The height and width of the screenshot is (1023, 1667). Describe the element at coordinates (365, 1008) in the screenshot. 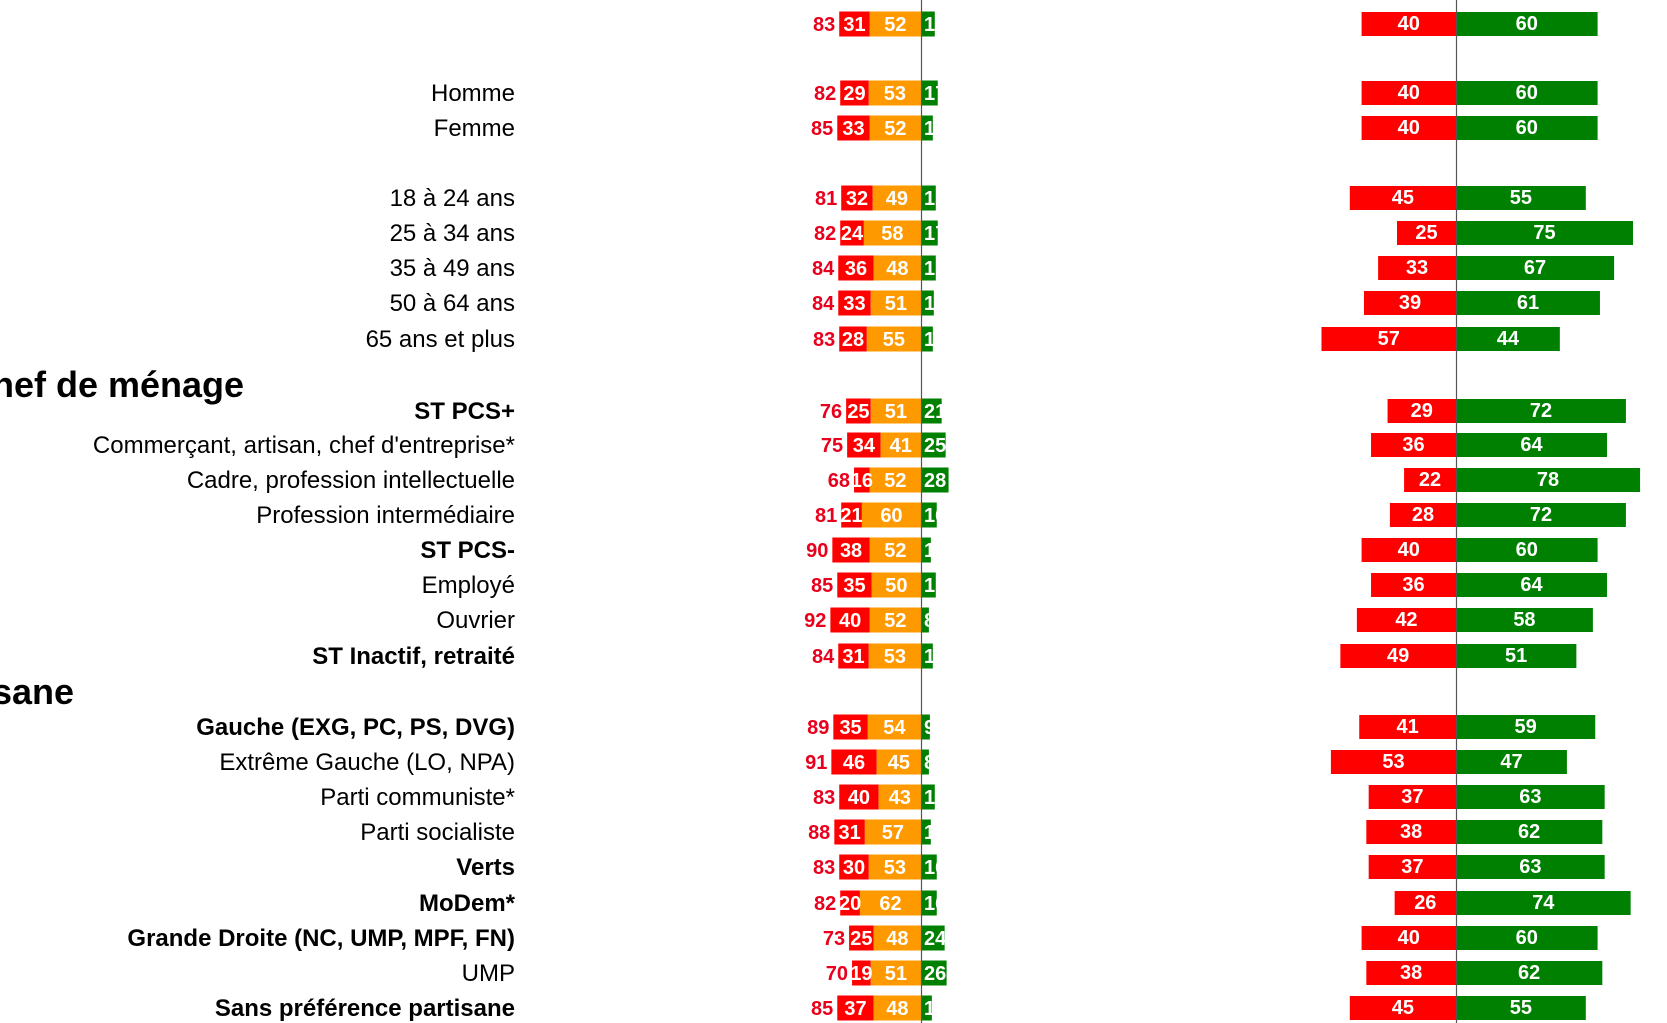

I see `category-label: Sans préférence partisane` at that location.